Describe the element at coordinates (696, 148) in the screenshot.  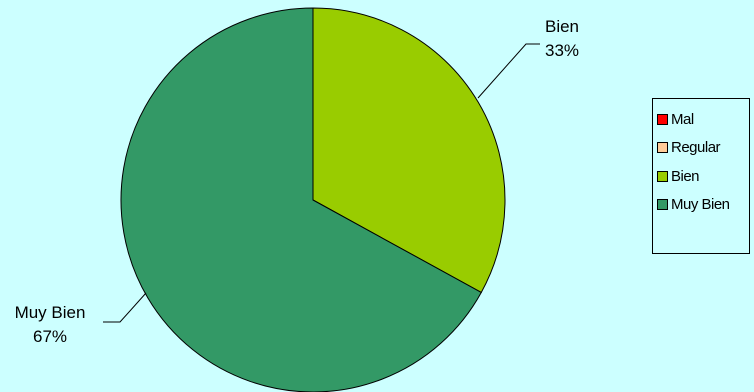
I see `legend-label-regular: Regular` at that location.